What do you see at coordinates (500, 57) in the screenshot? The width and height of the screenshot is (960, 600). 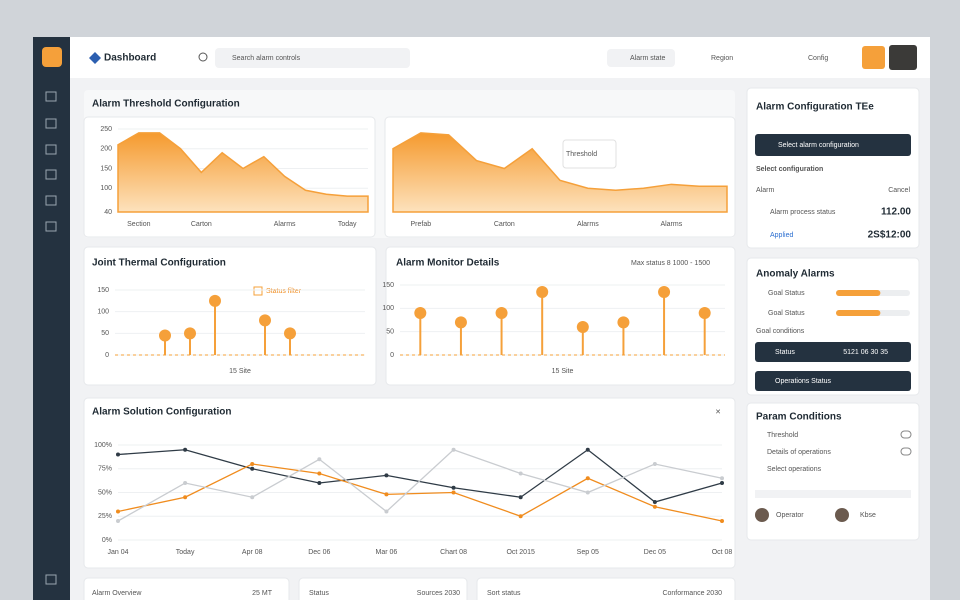 I see `topbar` at bounding box center [500, 57].